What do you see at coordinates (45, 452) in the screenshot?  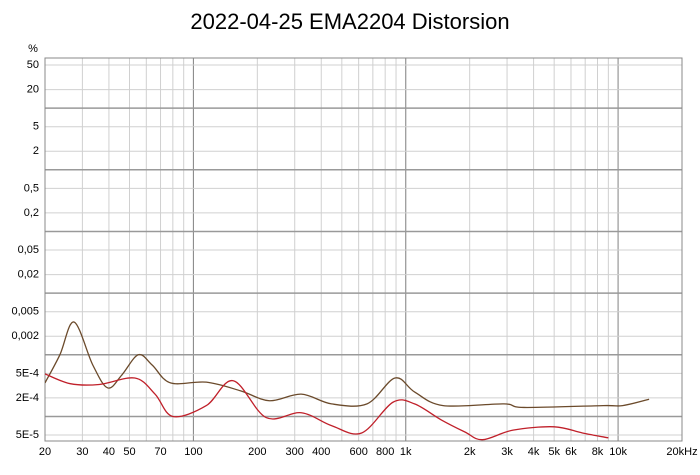 I see `x-tick-label: 20` at bounding box center [45, 452].